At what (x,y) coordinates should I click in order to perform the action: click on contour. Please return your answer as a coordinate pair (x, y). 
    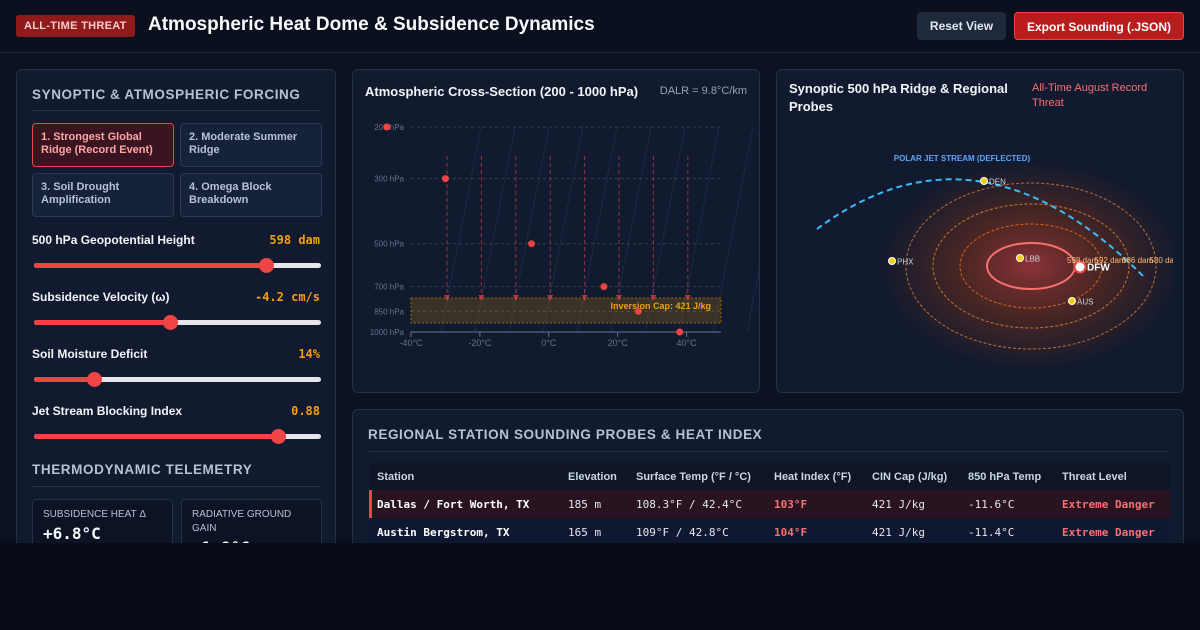
    Looking at the image, I should click on (1031, 266).